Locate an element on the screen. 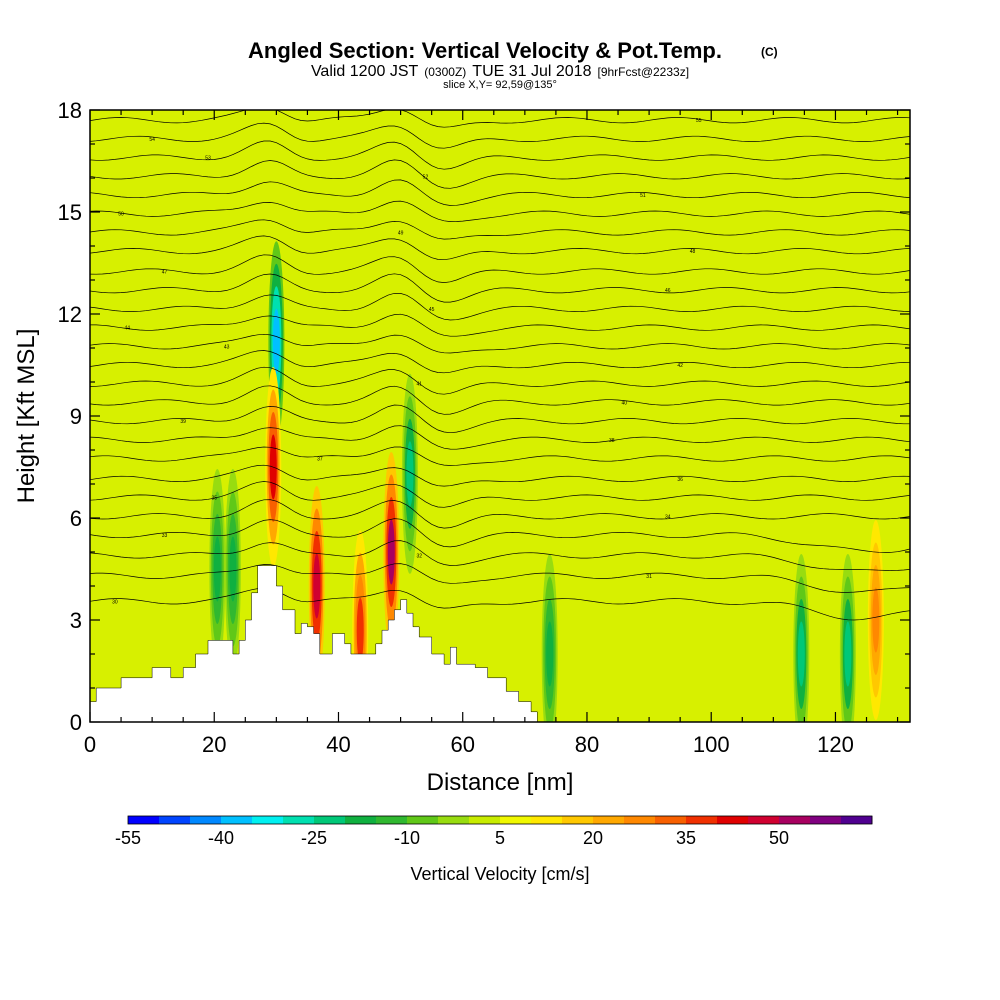 Image resolution: width=1000 pixels, height=1000 pixels. theta-contour-label: 52 is located at coordinates (426, 177).